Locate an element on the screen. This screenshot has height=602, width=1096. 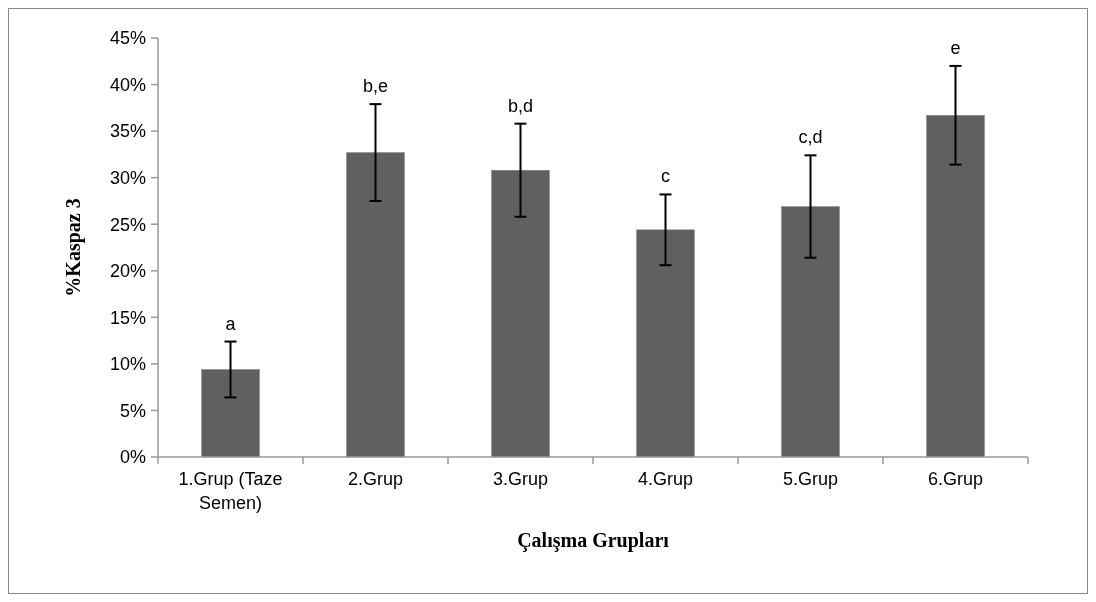
y-tick-label: 20% is located at coordinates (127, 271).